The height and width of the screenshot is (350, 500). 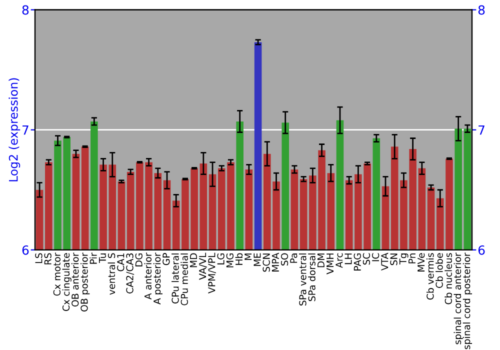 I want to click on x-tick-label: PAG, so click(x=357, y=261).